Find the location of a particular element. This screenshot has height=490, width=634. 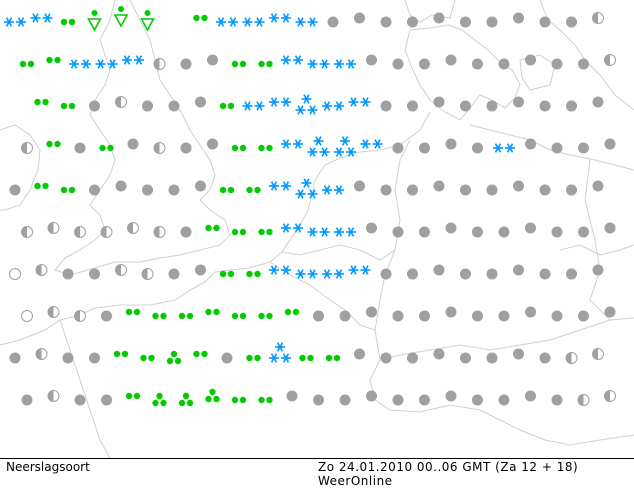

coastline-channel-south is located at coordinates (135, 303).